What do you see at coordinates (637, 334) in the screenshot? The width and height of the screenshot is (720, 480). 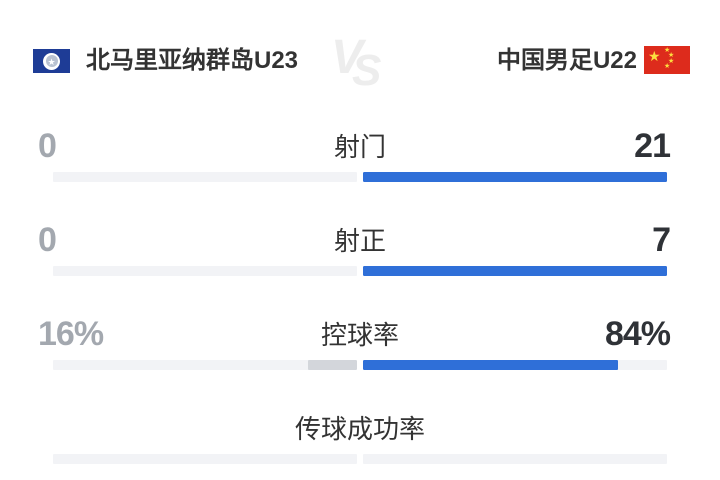 I see `away-stat-value: 84%` at bounding box center [637, 334].